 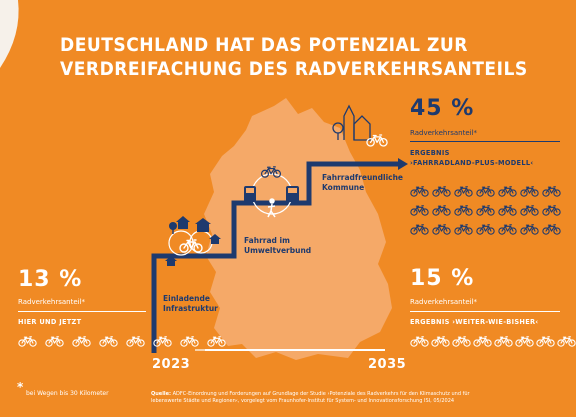 I want to click on bottom-right-percent: 15 %, so click(x=442, y=278).